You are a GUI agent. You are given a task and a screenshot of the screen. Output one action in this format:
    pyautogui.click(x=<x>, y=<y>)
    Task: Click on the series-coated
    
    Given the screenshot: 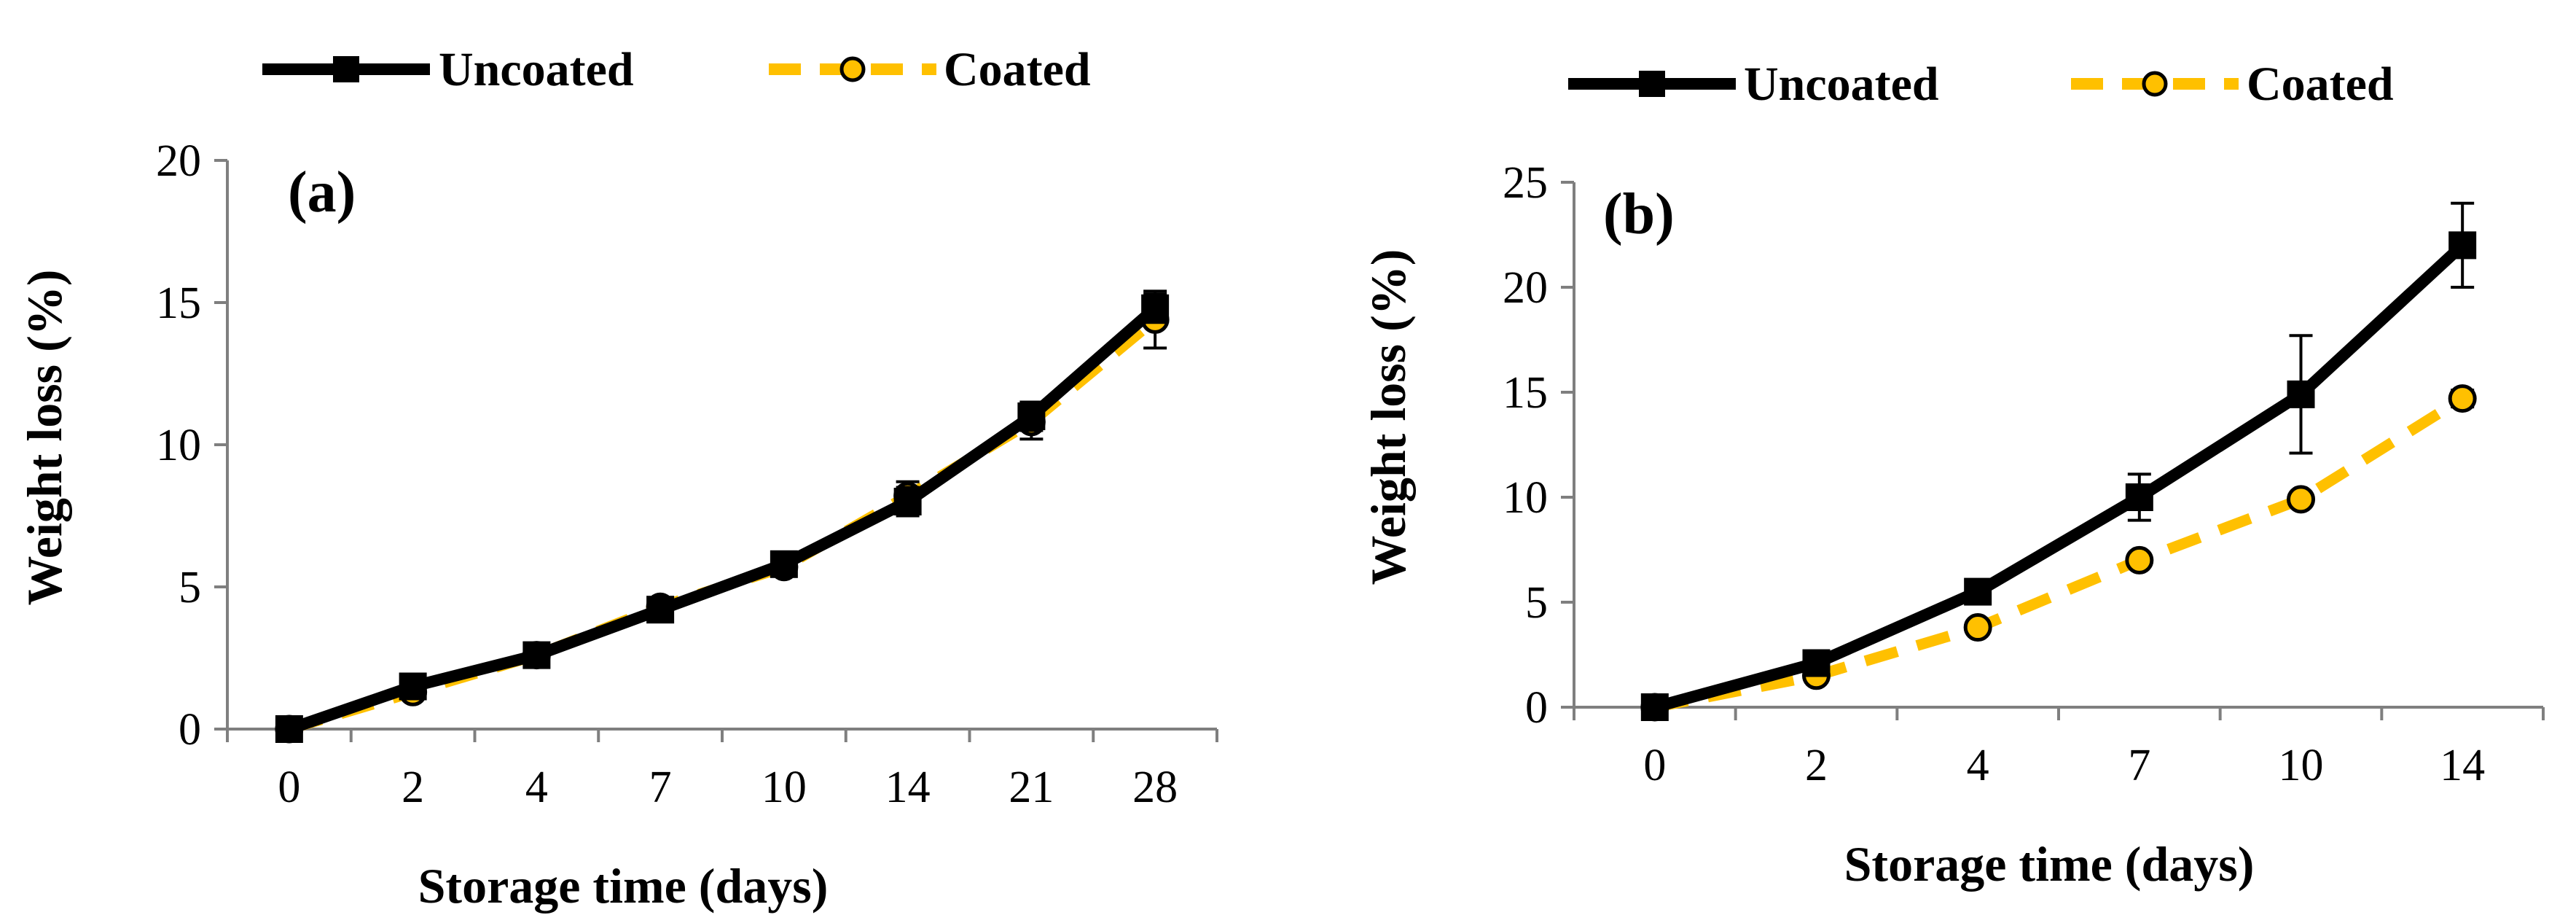 What is the action you would take?
    pyautogui.click(x=2058, y=553)
    